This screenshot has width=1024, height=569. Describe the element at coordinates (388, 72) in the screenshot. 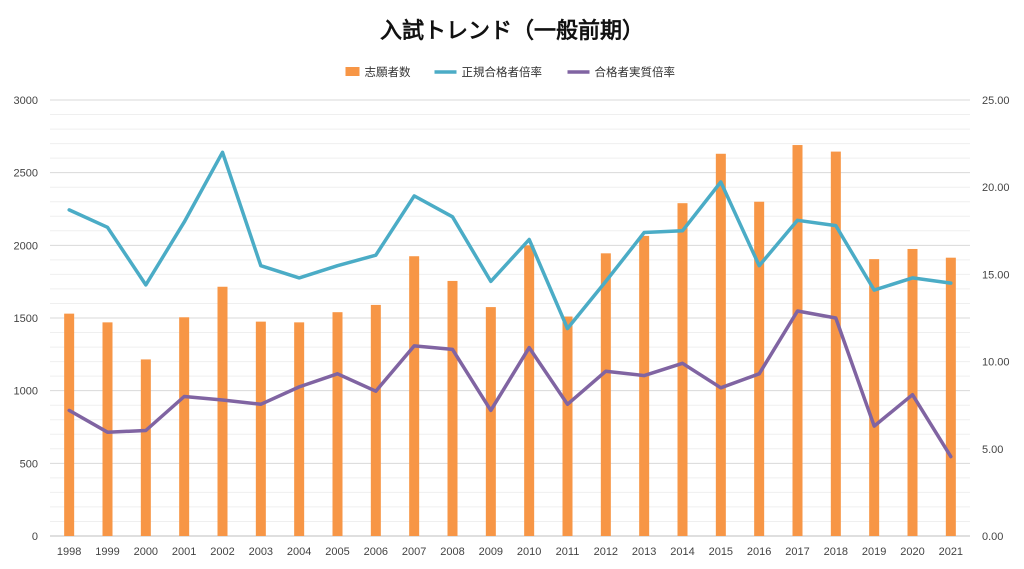

I see `legend-label: 志願者数` at that location.